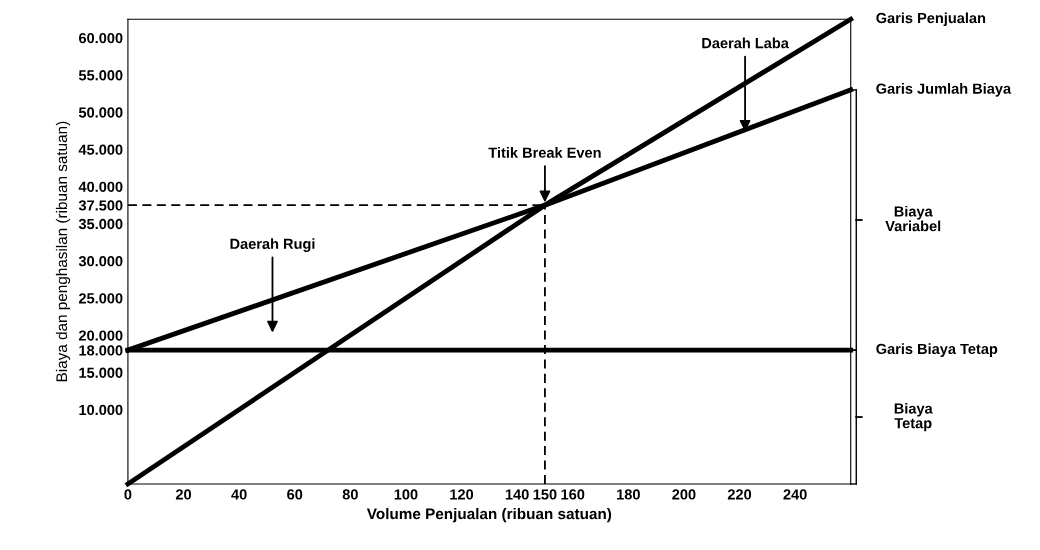  I want to click on x-tick-label: 100, so click(406, 494).